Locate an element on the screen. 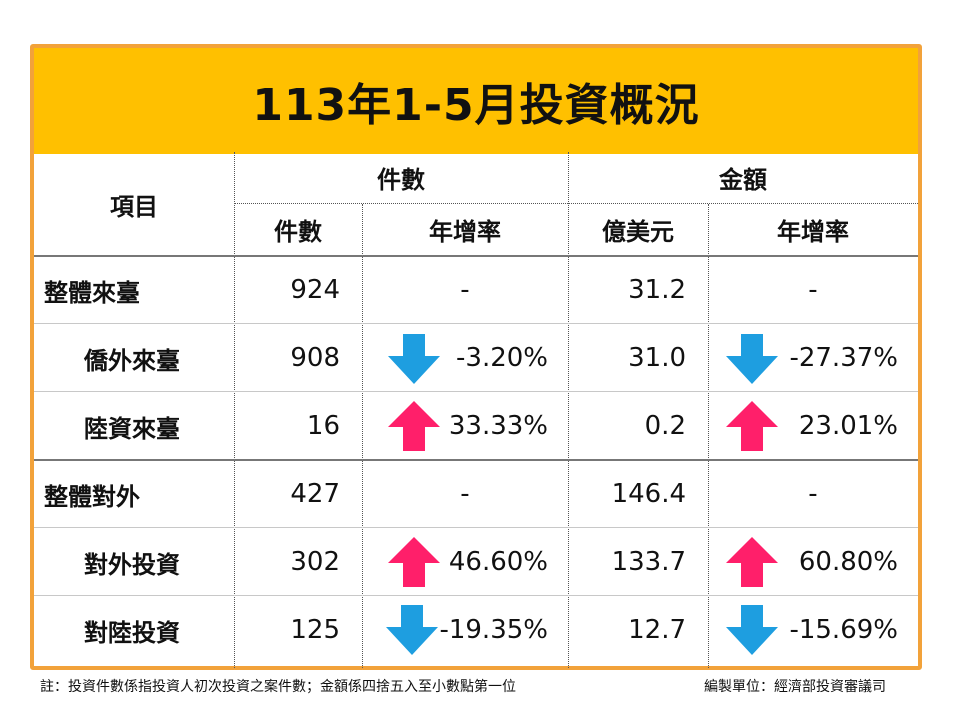 This screenshot has width=960, height=720. row-count-growth: -19.35% is located at coordinates (493, 630).